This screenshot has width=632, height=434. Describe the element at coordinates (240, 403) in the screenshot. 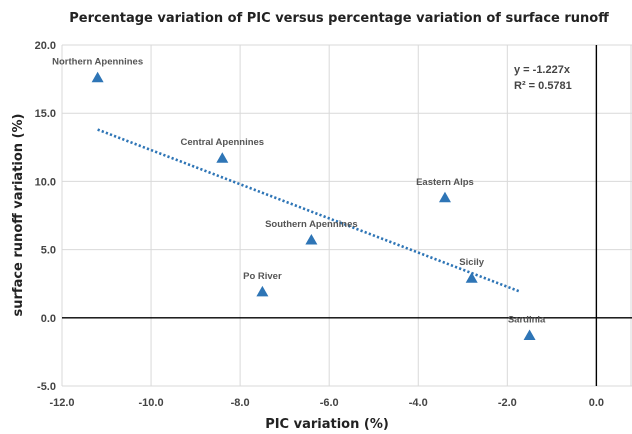

I see `x-tick-label: -8.0` at that location.